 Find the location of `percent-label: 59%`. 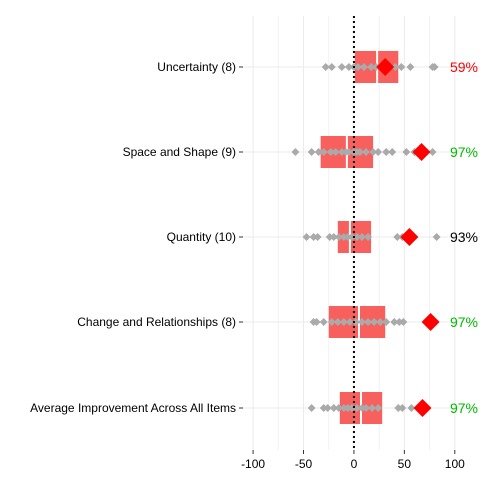

percent-label: 59% is located at coordinates (464, 67).